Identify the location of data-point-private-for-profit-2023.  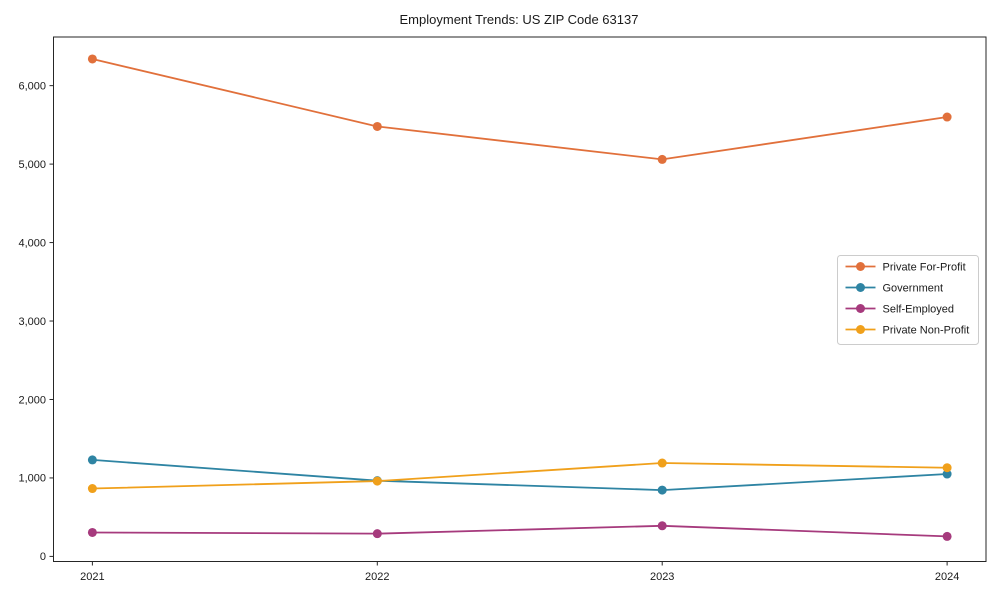
(662, 159).